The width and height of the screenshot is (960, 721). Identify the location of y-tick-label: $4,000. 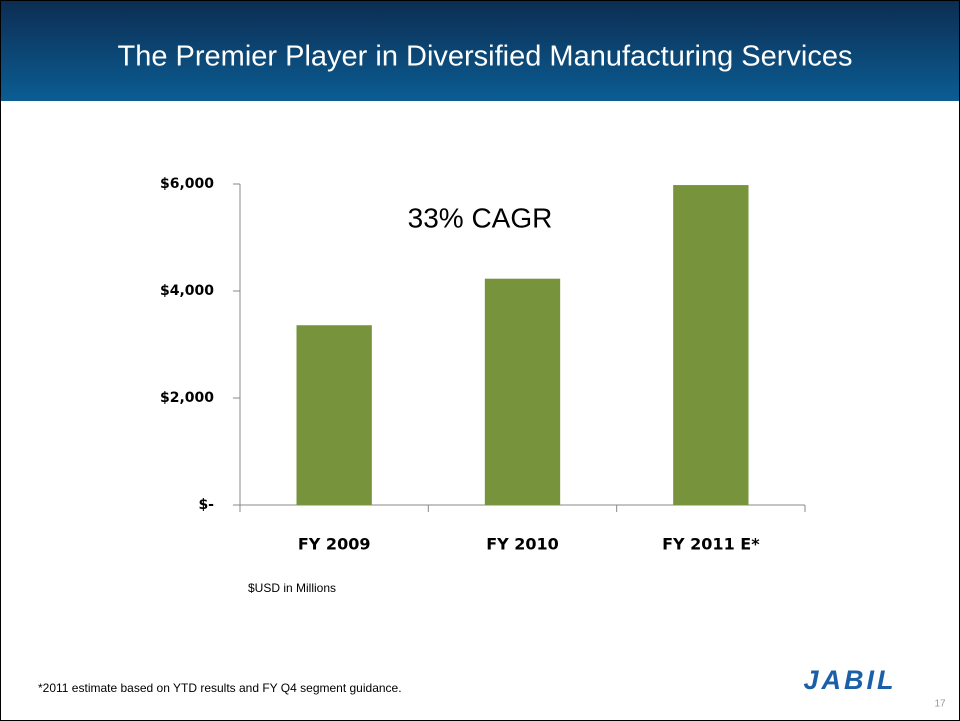
(187, 291).